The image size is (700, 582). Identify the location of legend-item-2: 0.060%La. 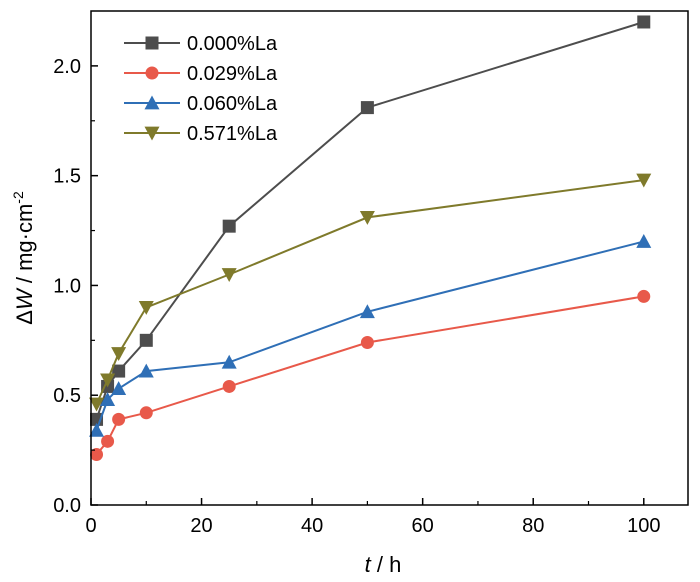
(201, 104).